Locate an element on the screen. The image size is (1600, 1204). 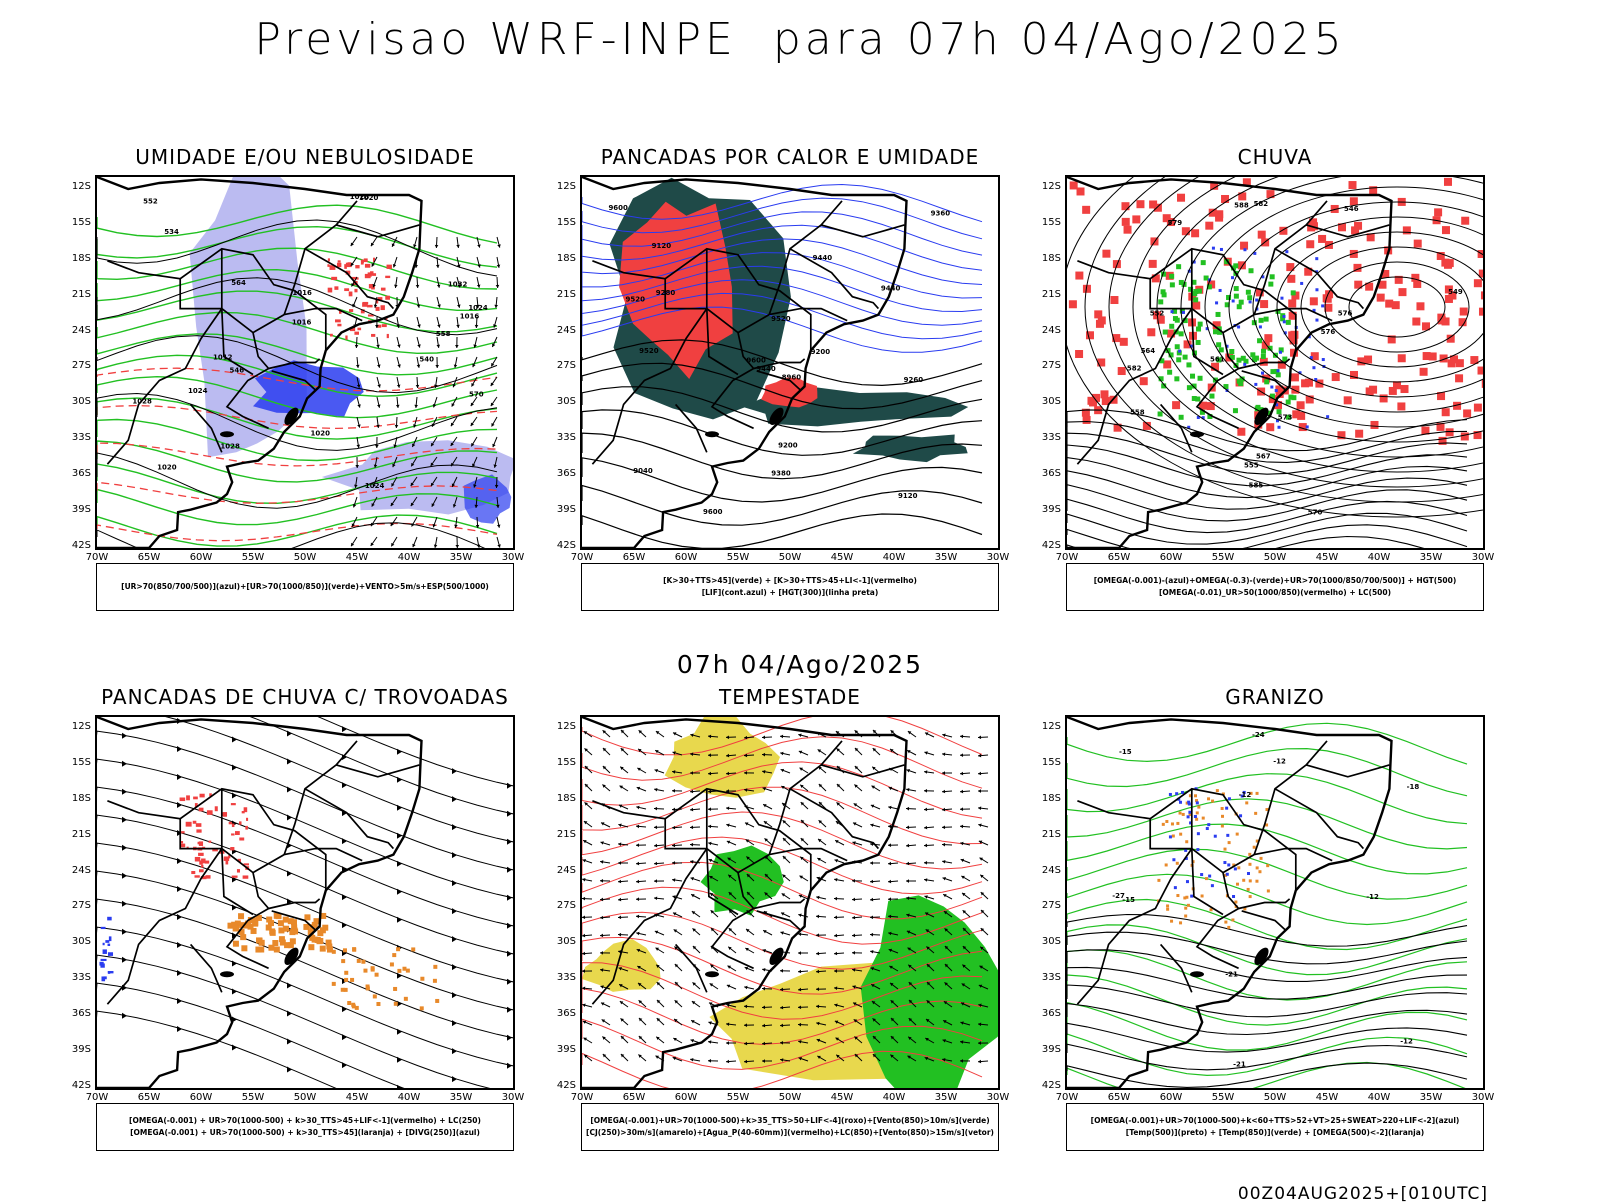
lat-tick-label: 30S is located at coordinates (73, 401).